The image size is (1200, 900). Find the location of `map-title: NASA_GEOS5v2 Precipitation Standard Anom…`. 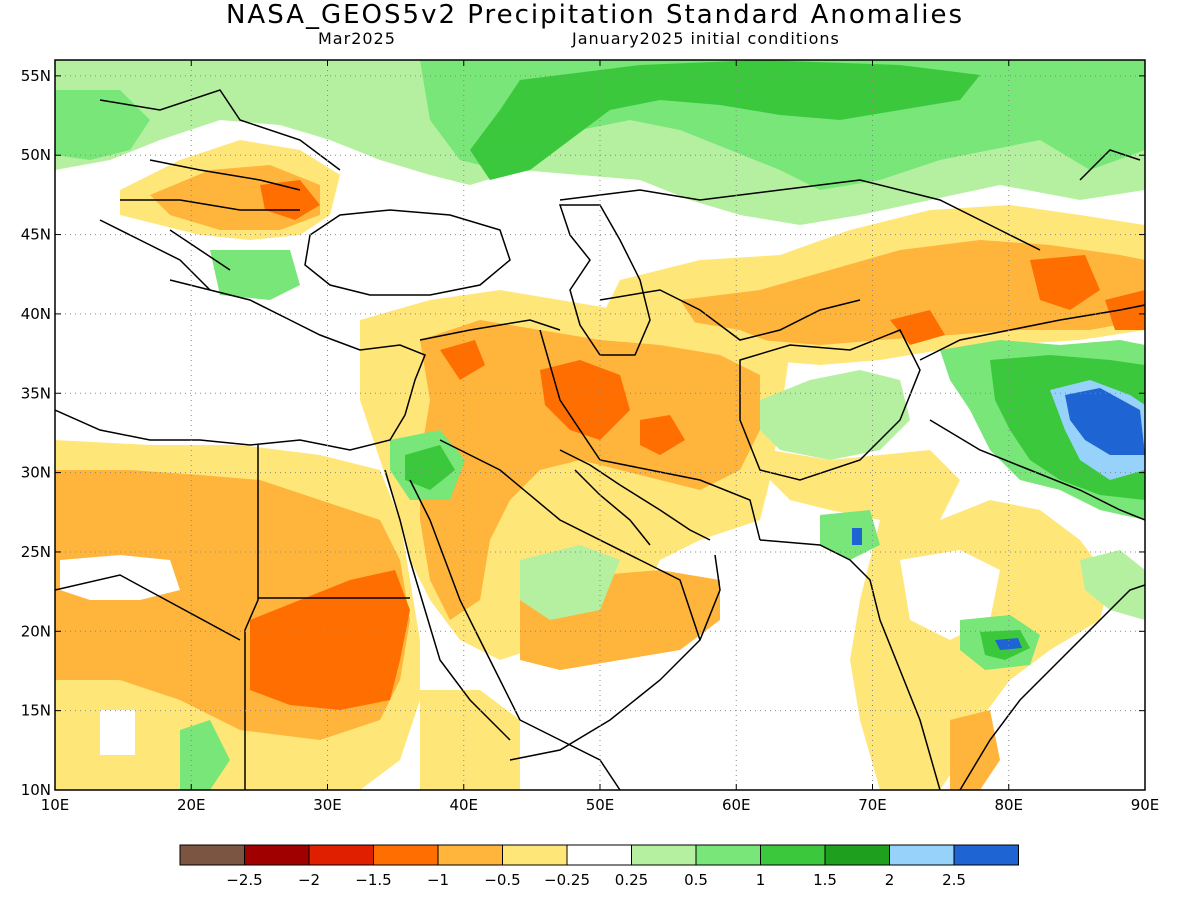

map-title: NASA_GEOS5v2 Precipitation Standard Anom… is located at coordinates (595, 15).